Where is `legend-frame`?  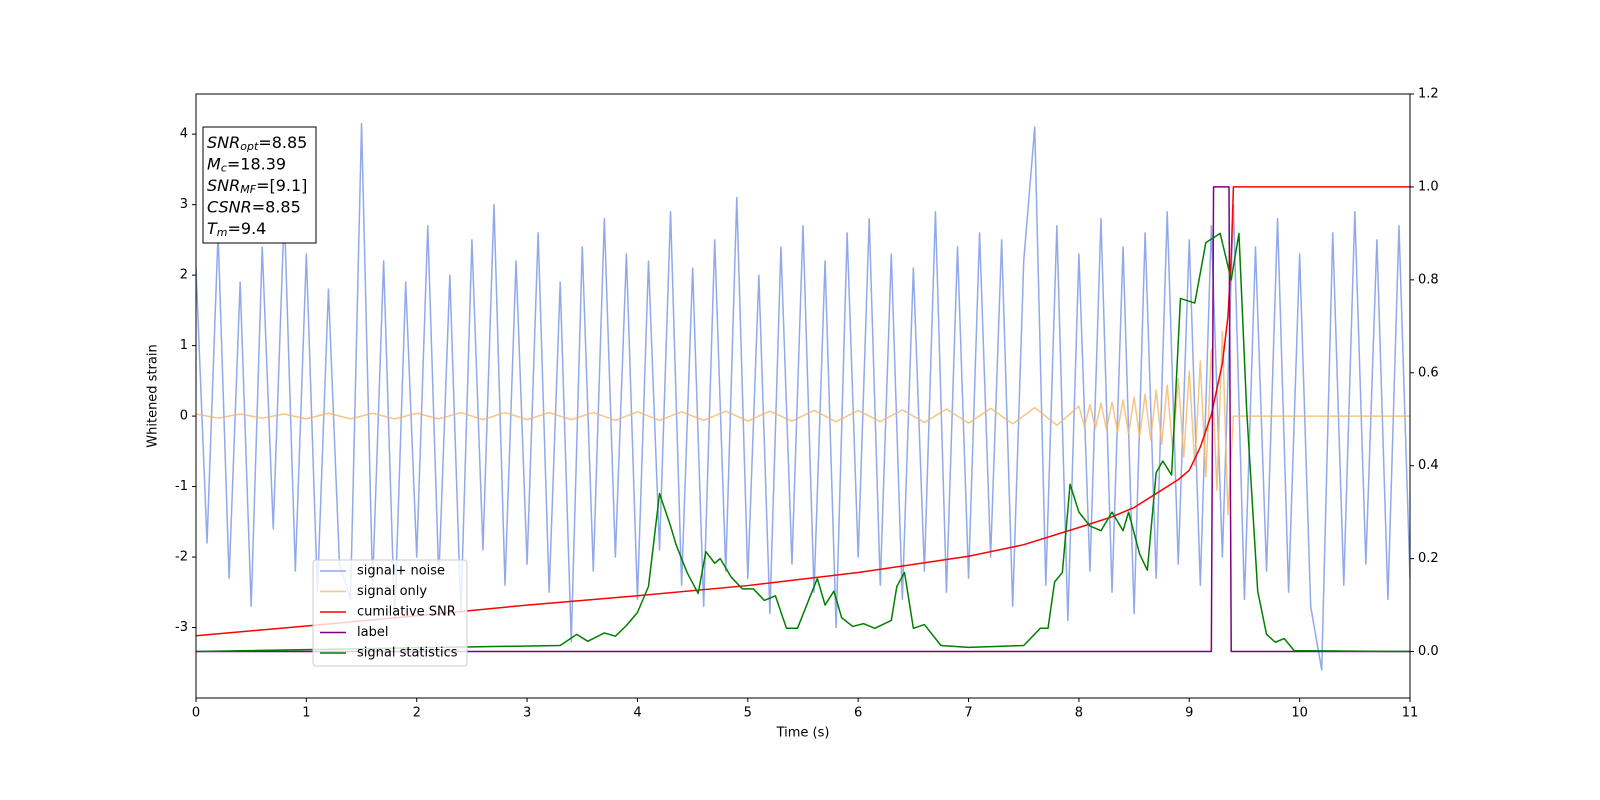
legend-frame is located at coordinates (390, 613).